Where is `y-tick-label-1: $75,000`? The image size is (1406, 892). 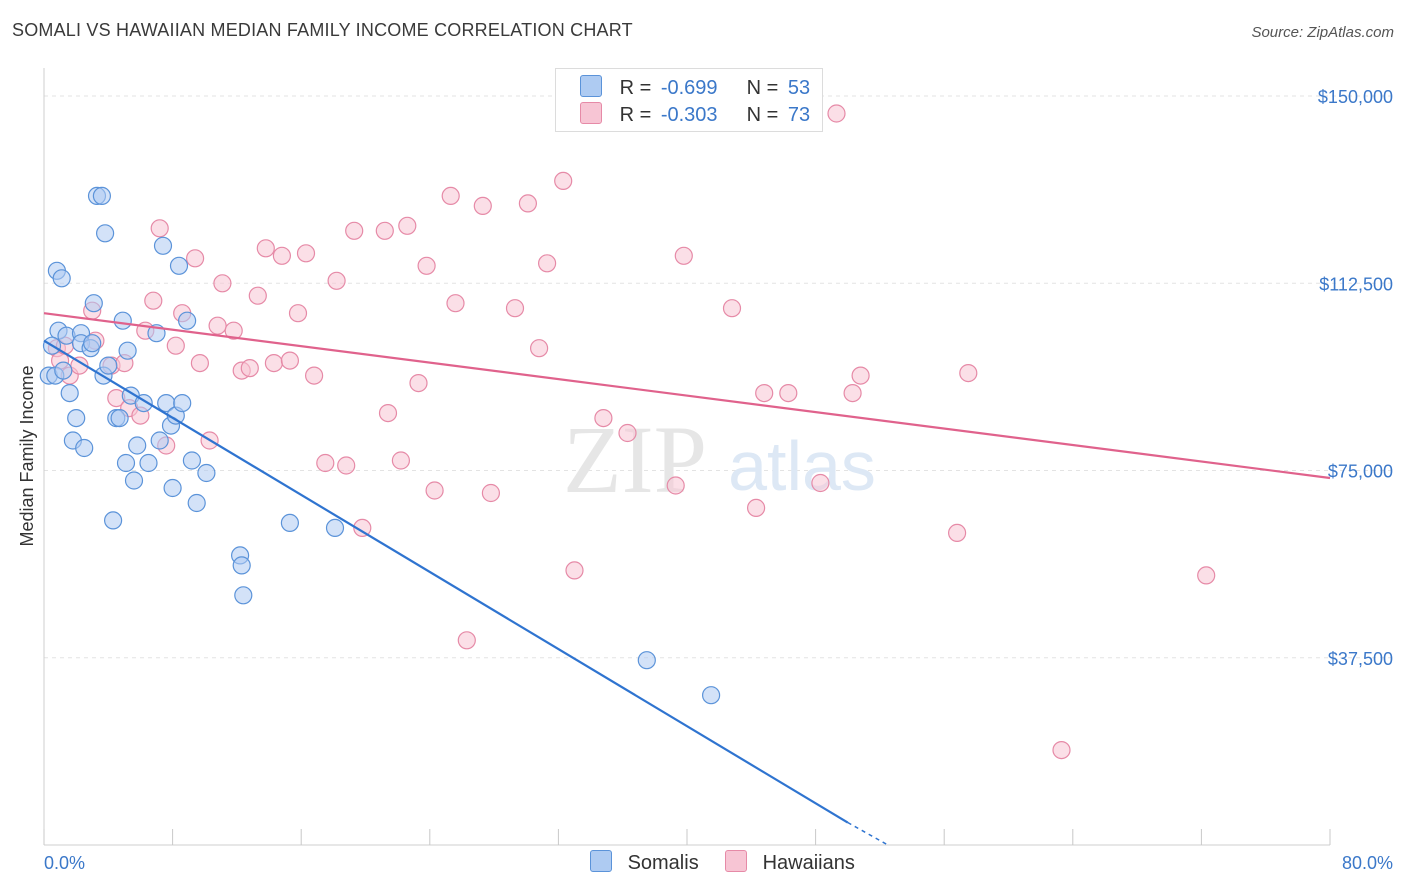 y-tick-label-1: $75,000 is located at coordinates (1360, 472).